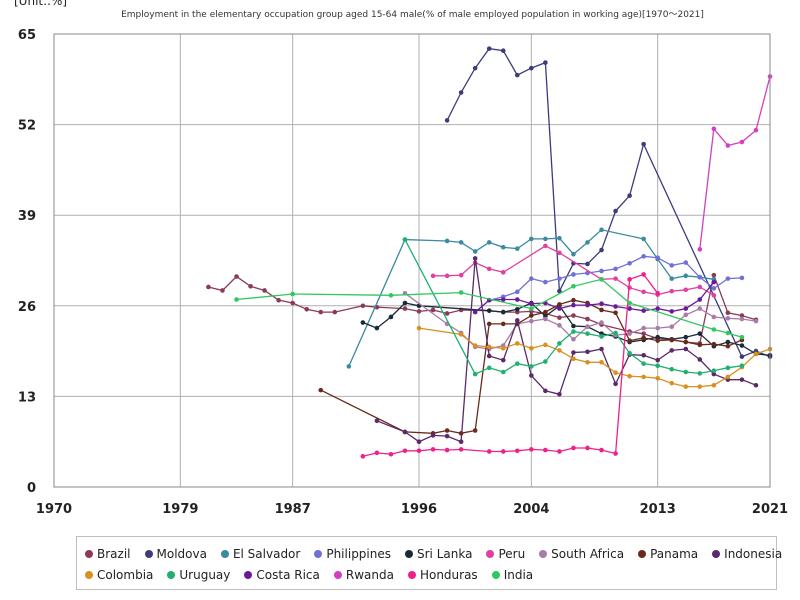 The image size is (800, 600). I want to click on series-uruguay, so click(573, 307).